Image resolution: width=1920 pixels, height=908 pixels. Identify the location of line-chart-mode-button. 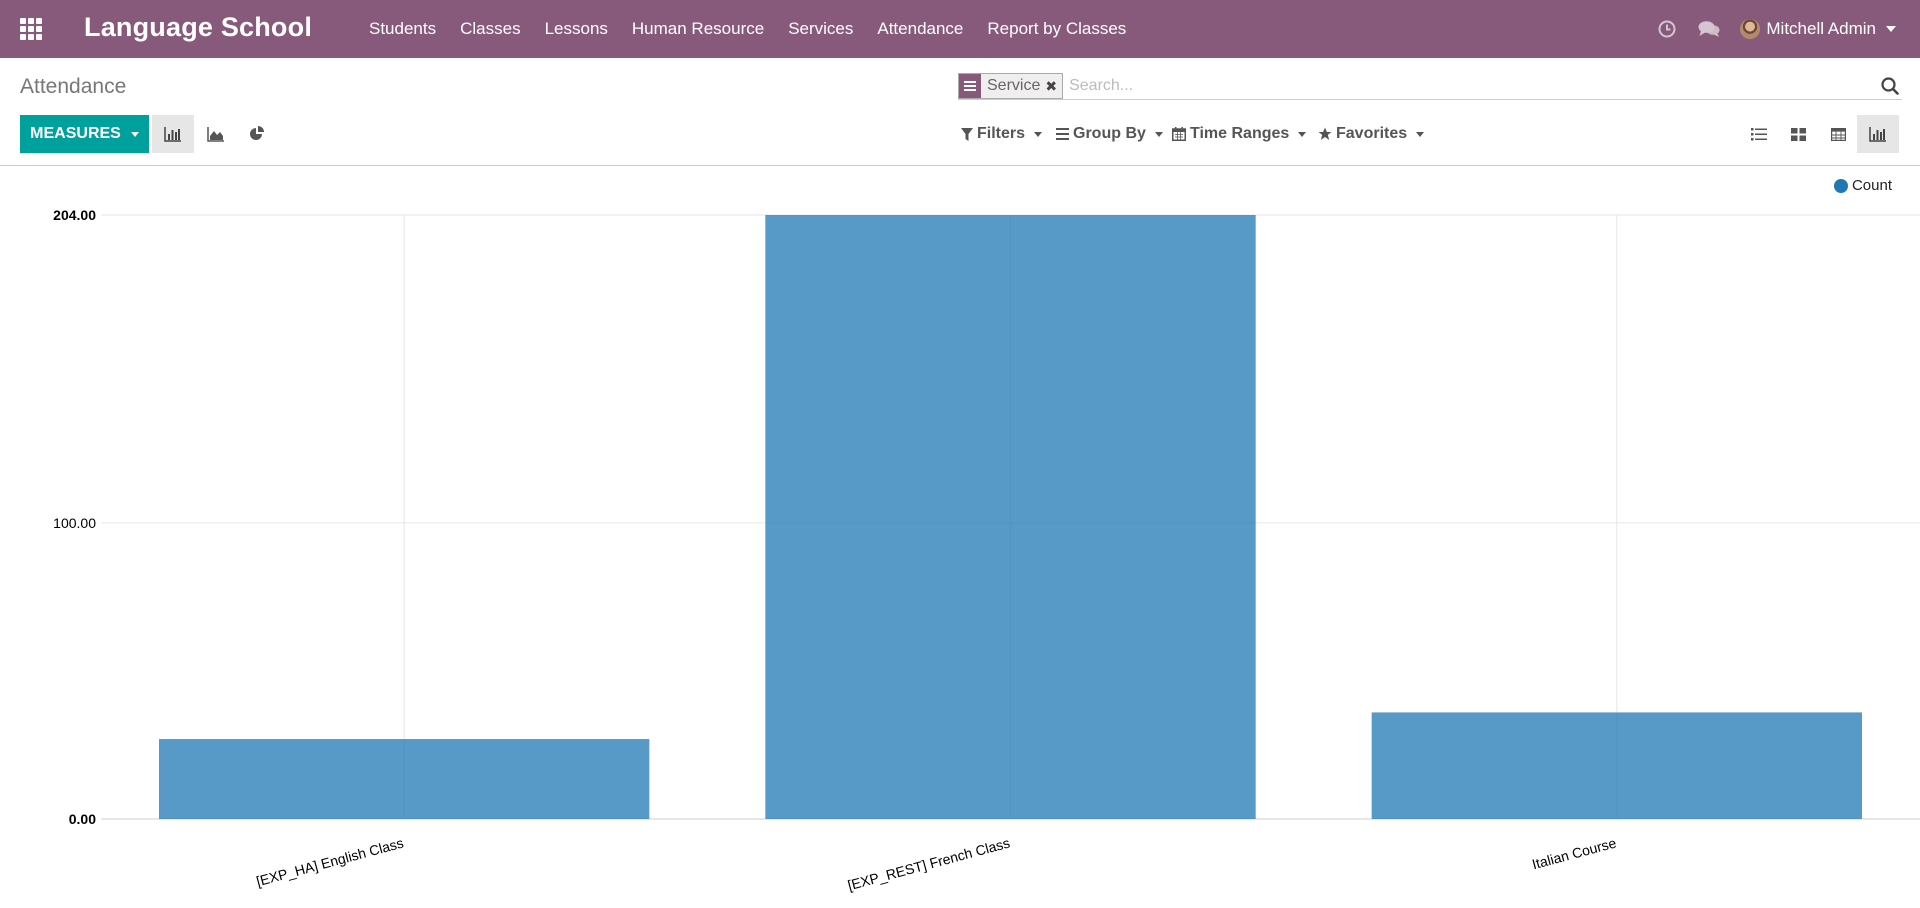
(216, 134).